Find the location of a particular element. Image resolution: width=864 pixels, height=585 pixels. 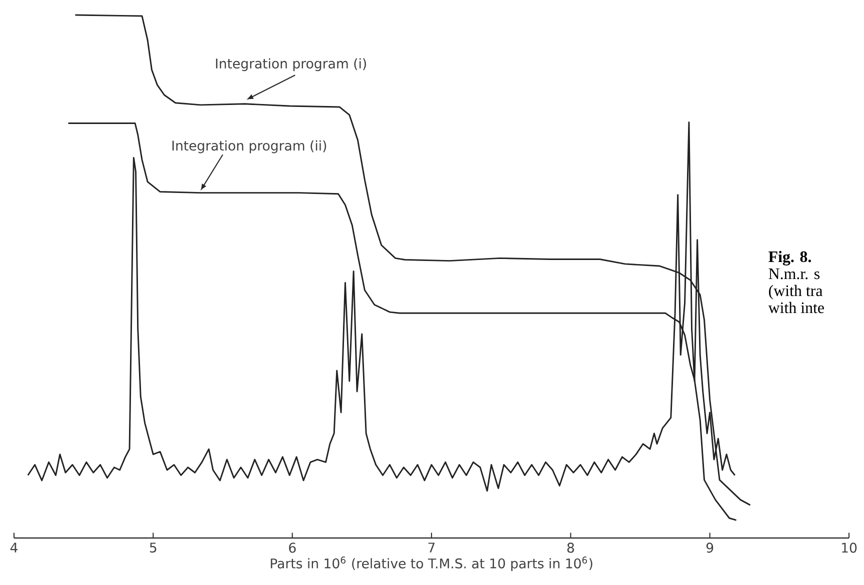

annotation: Fig. 8. is located at coordinates (789, 258).